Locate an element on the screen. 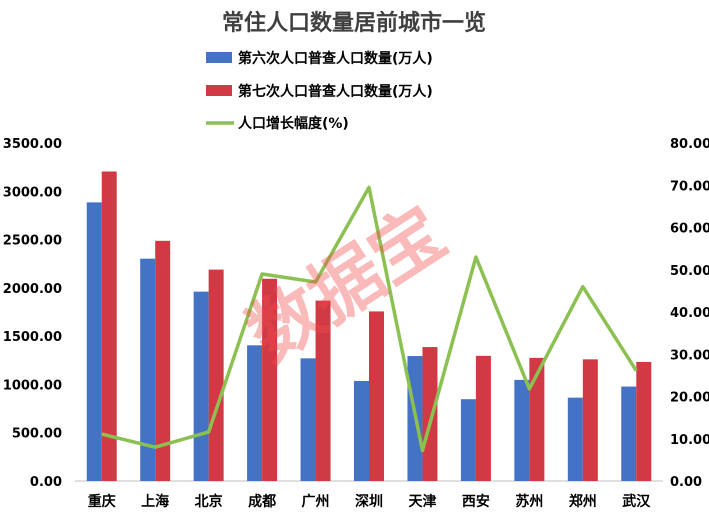 This screenshot has width=709, height=513. category-label: 郑州 is located at coordinates (583, 501).